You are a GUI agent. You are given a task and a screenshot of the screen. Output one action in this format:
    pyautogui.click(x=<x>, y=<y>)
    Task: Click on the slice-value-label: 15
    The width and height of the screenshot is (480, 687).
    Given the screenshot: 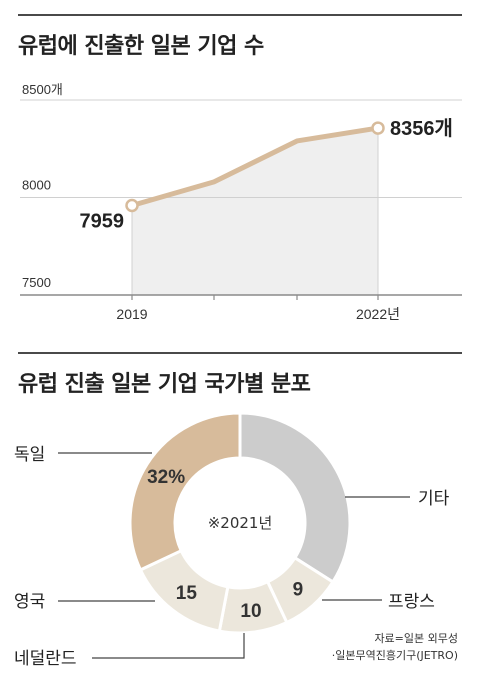 What is the action you would take?
    pyautogui.click(x=187, y=593)
    